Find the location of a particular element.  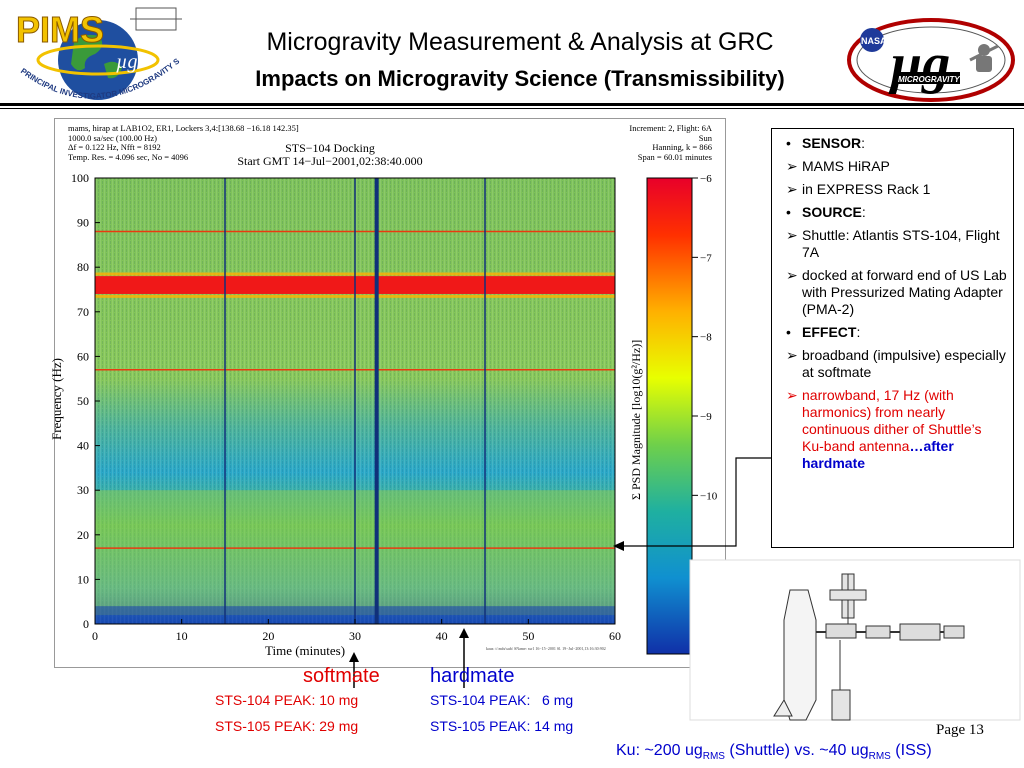

colorbar is located at coordinates (669, 416).